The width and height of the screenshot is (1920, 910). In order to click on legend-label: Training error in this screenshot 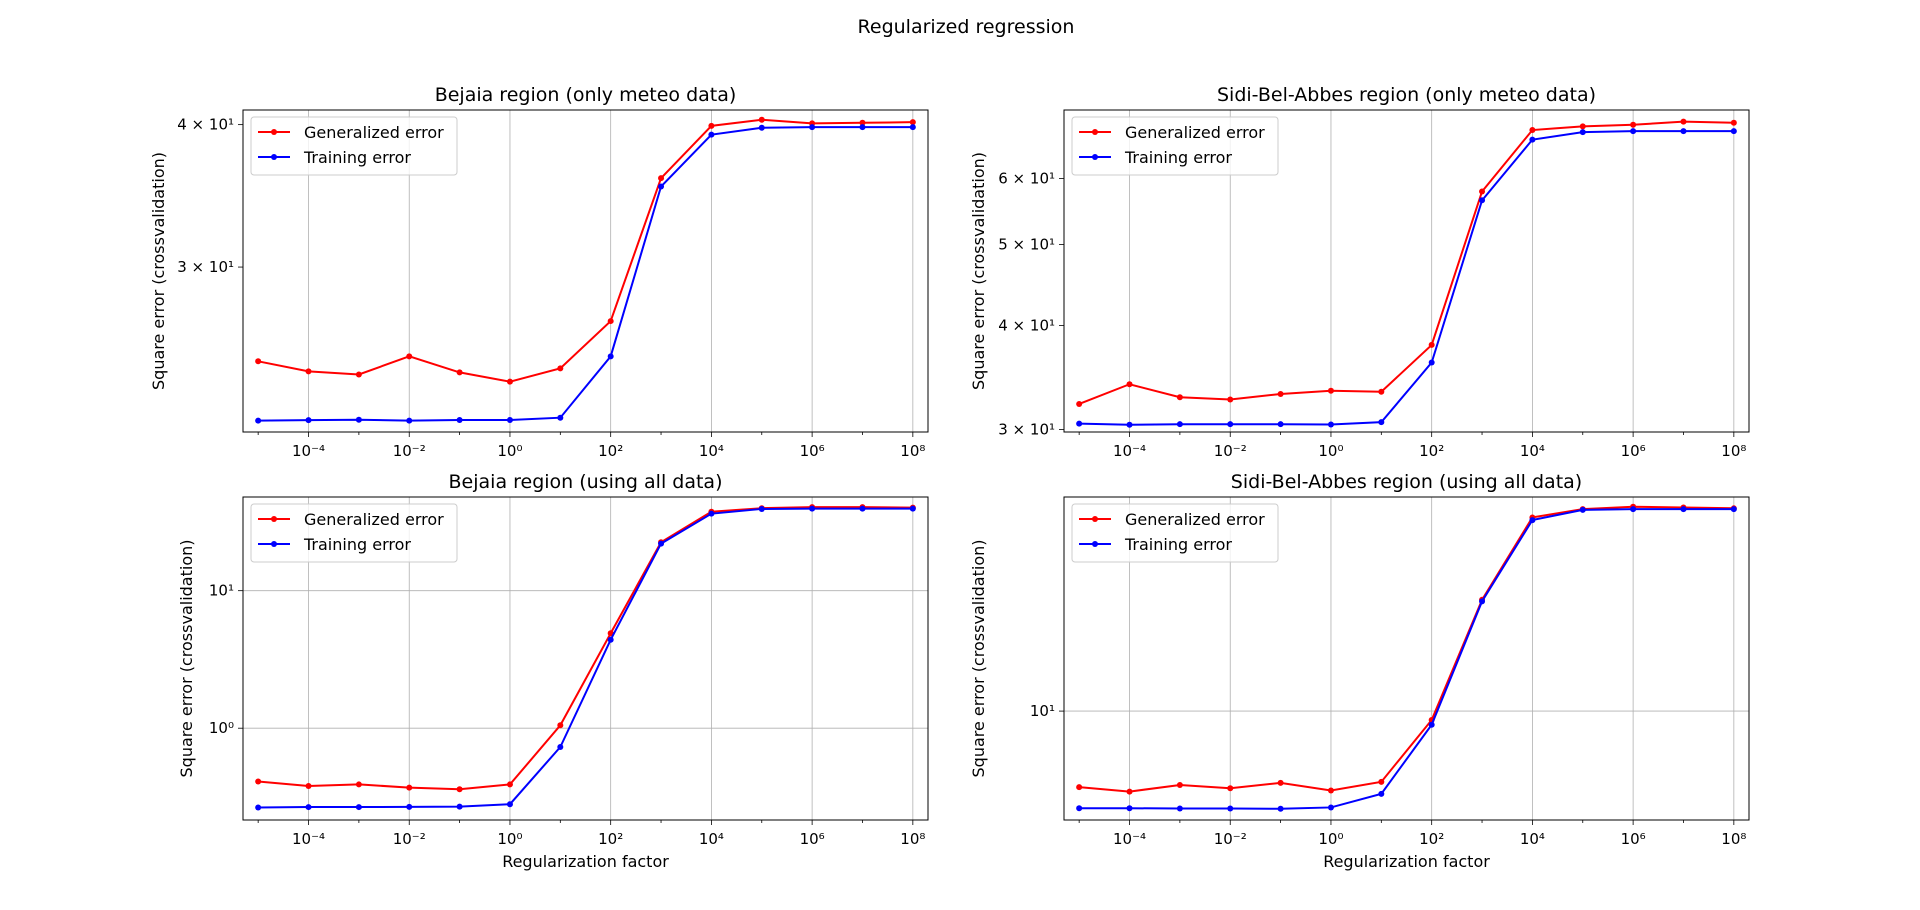, I will do `click(1178, 544)`.